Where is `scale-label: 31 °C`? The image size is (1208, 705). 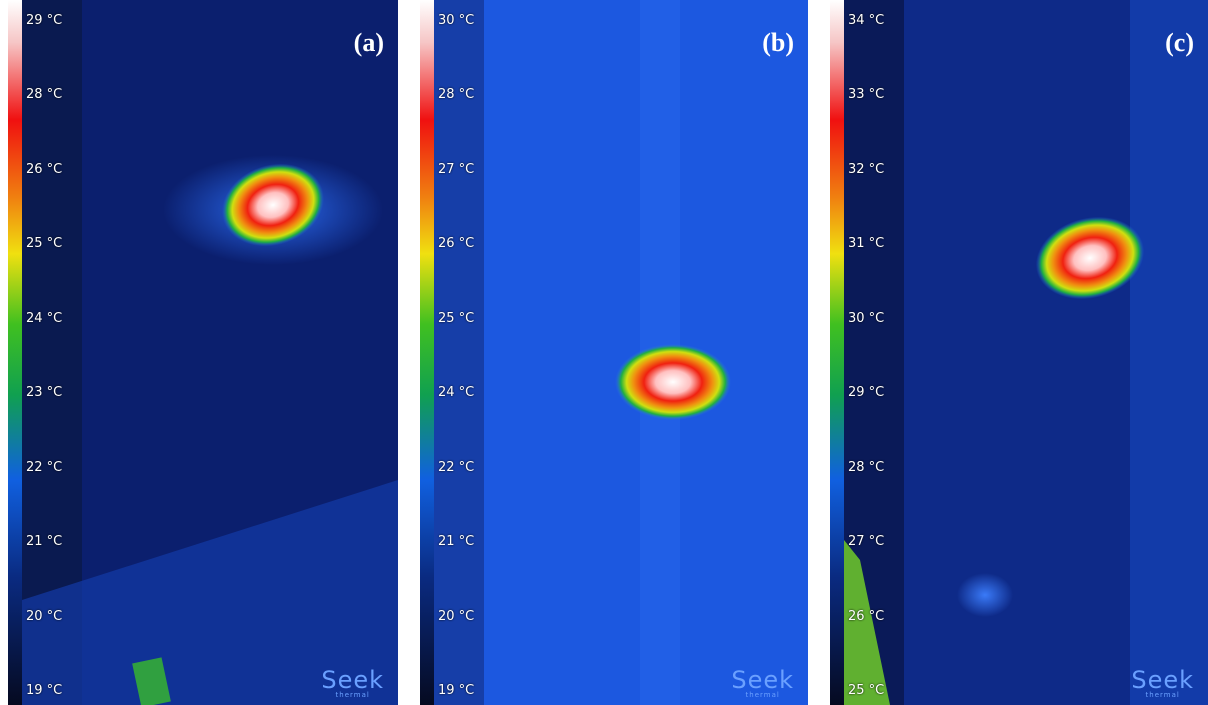
scale-label: 31 °C is located at coordinates (866, 244).